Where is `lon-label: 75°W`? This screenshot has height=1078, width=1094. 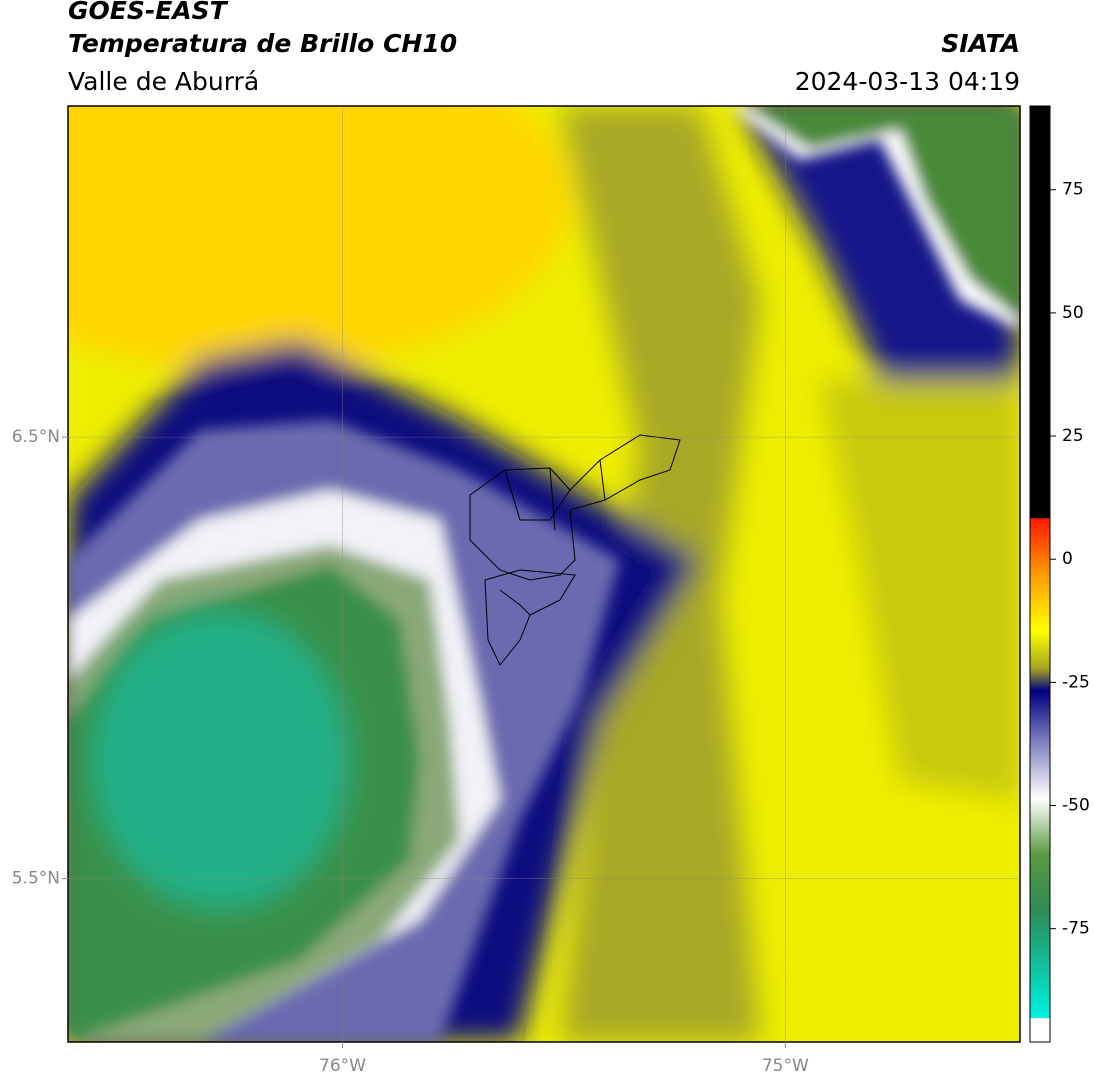
lon-label: 75°W is located at coordinates (785, 1066).